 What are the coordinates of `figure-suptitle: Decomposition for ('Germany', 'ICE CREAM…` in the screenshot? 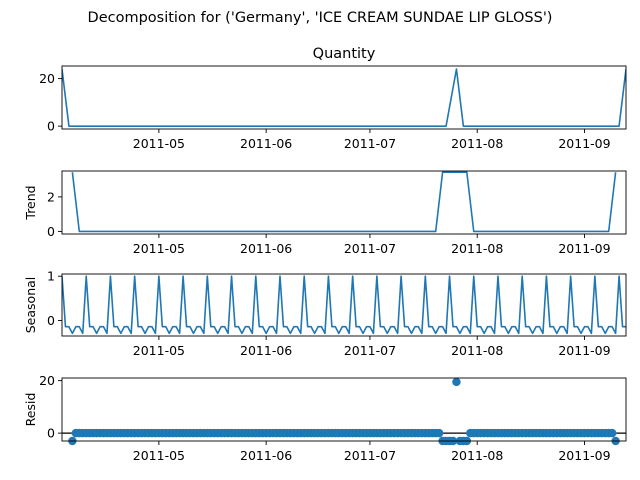 It's located at (320, 18).